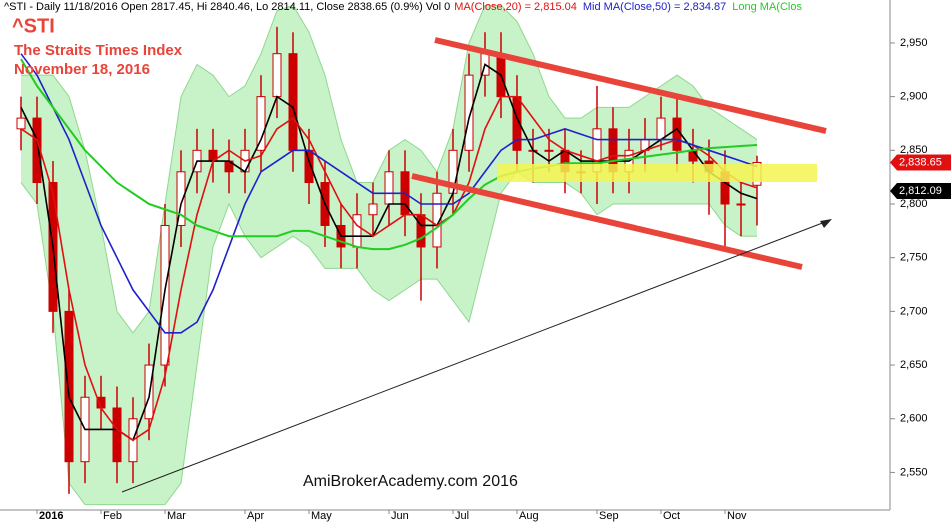  I want to click on y-tick-label: 2,650, so click(914, 365).